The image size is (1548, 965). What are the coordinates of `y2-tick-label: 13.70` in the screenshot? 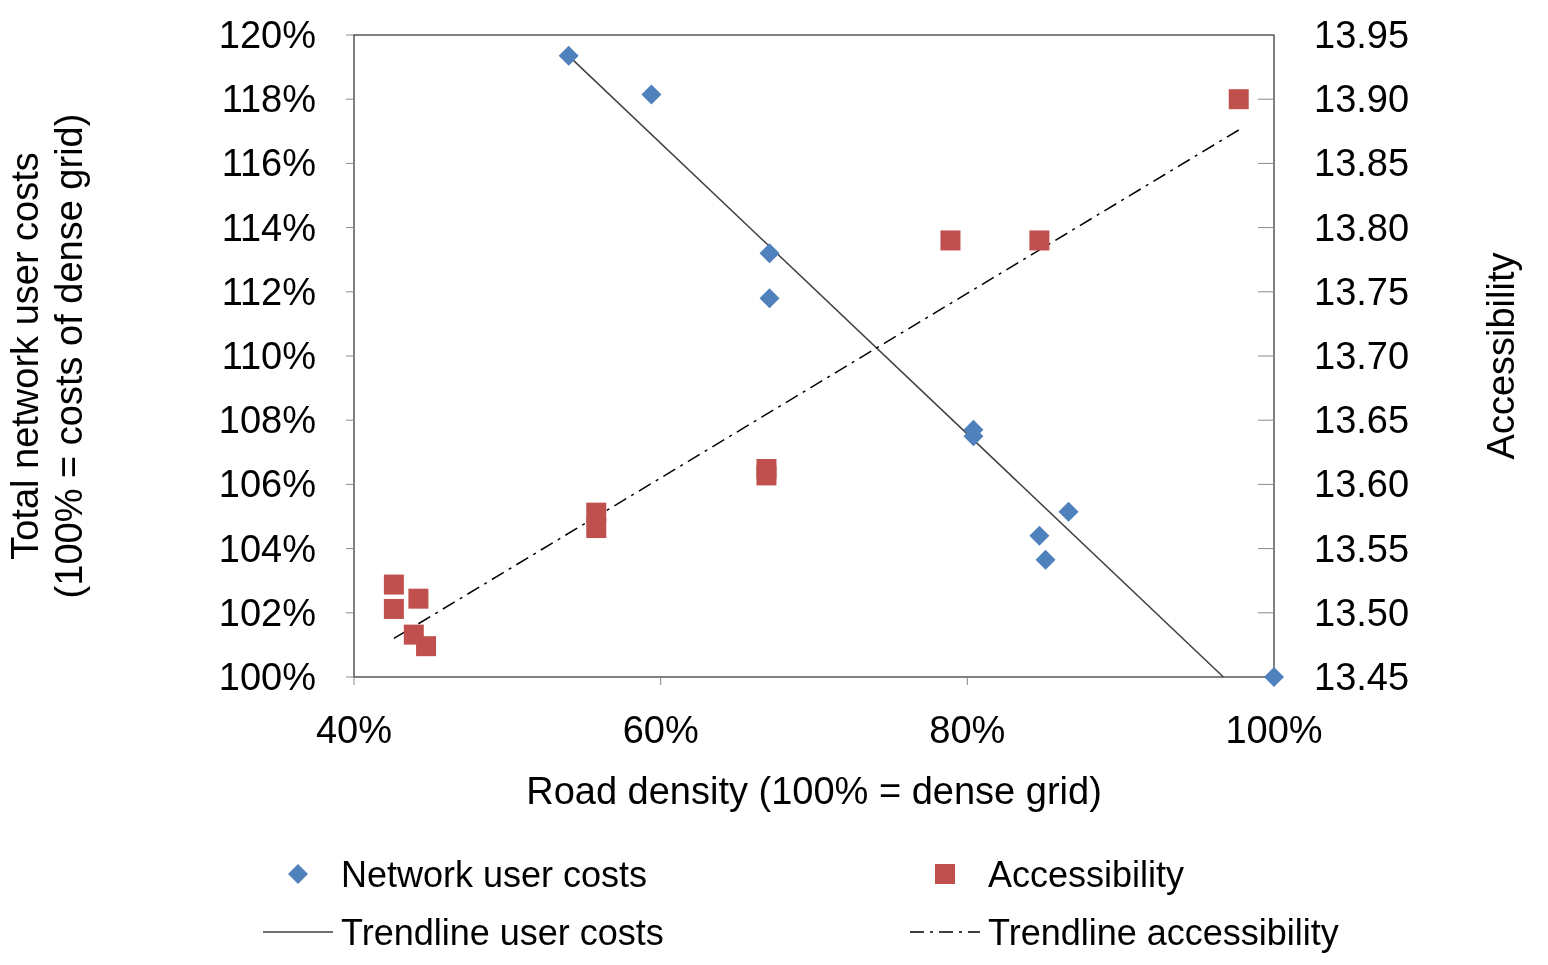 It's located at (1362, 356).